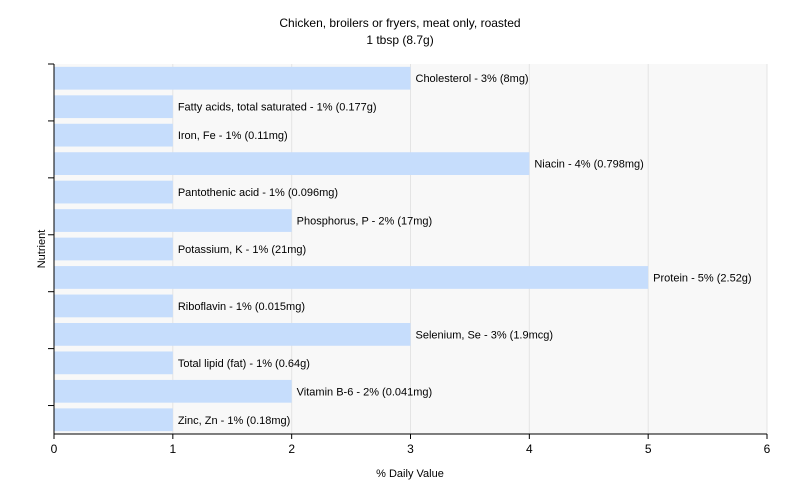 The width and height of the screenshot is (800, 500). I want to click on bar-label: Protein - 5% (2.52g), so click(702, 278).